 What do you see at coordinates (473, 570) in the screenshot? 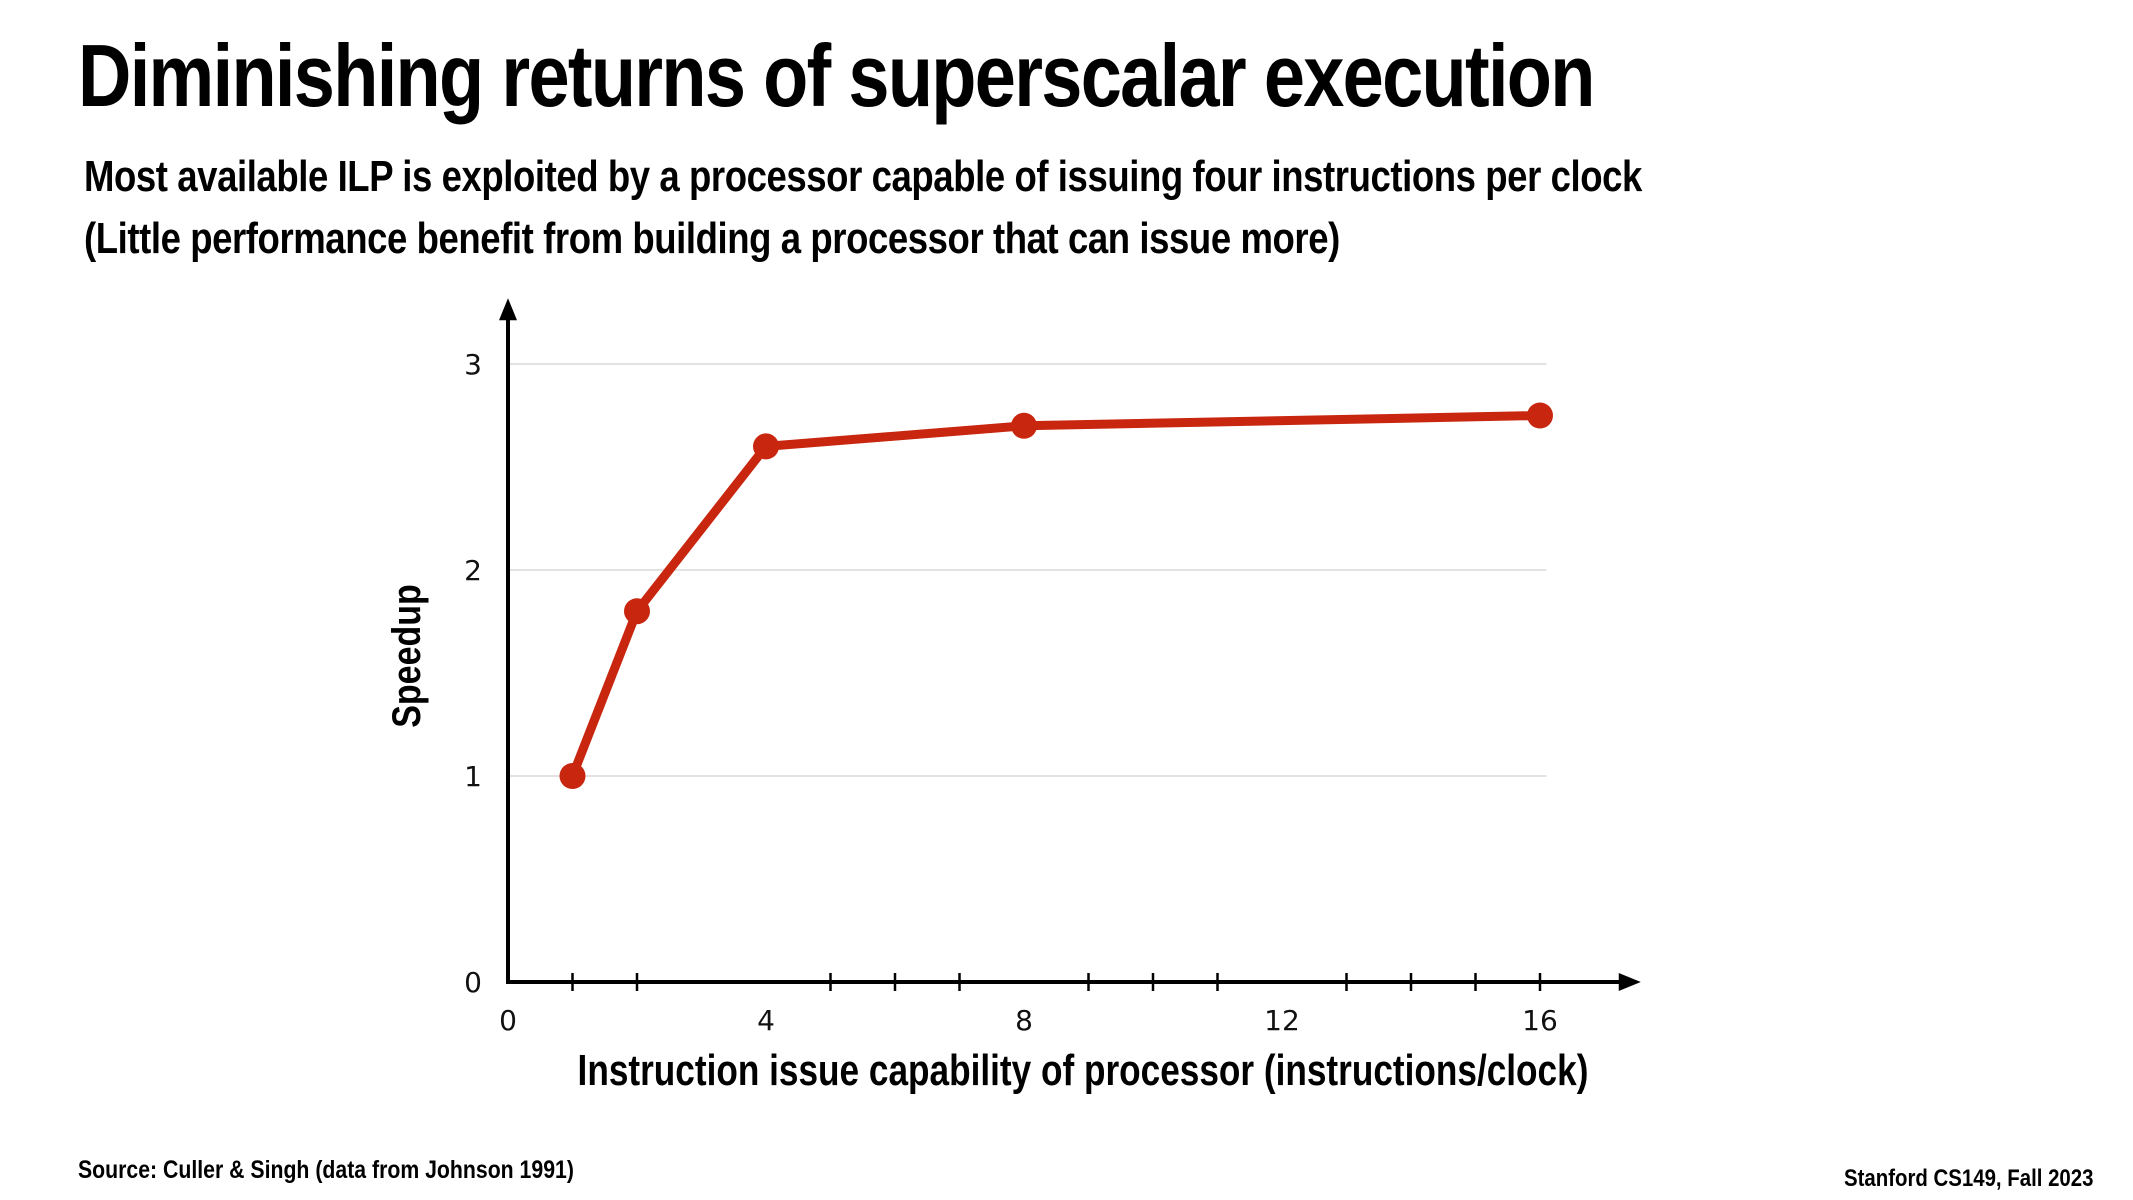
I see `y-tick-label: 2` at bounding box center [473, 570].